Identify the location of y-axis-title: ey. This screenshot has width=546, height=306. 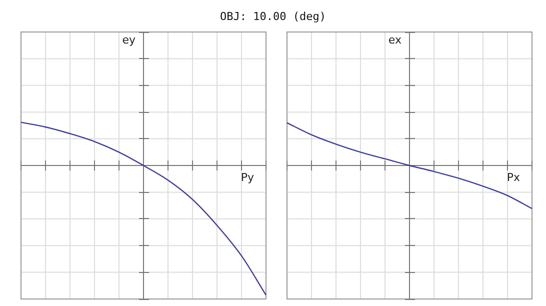
(129, 39).